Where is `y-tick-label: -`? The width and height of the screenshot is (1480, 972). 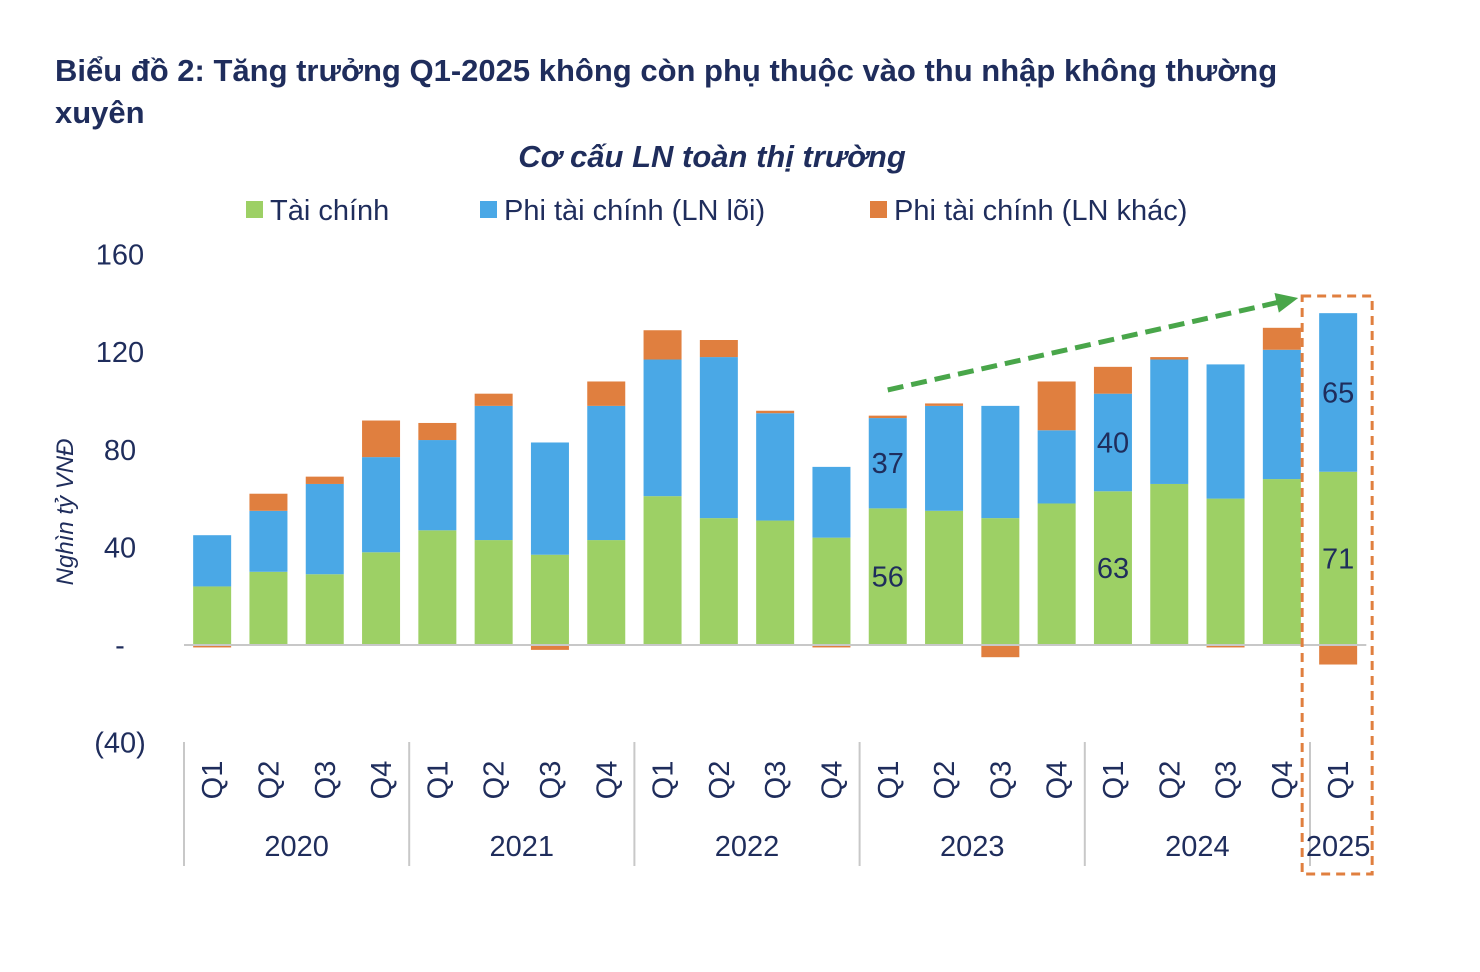
y-tick-label: - is located at coordinates (120, 646).